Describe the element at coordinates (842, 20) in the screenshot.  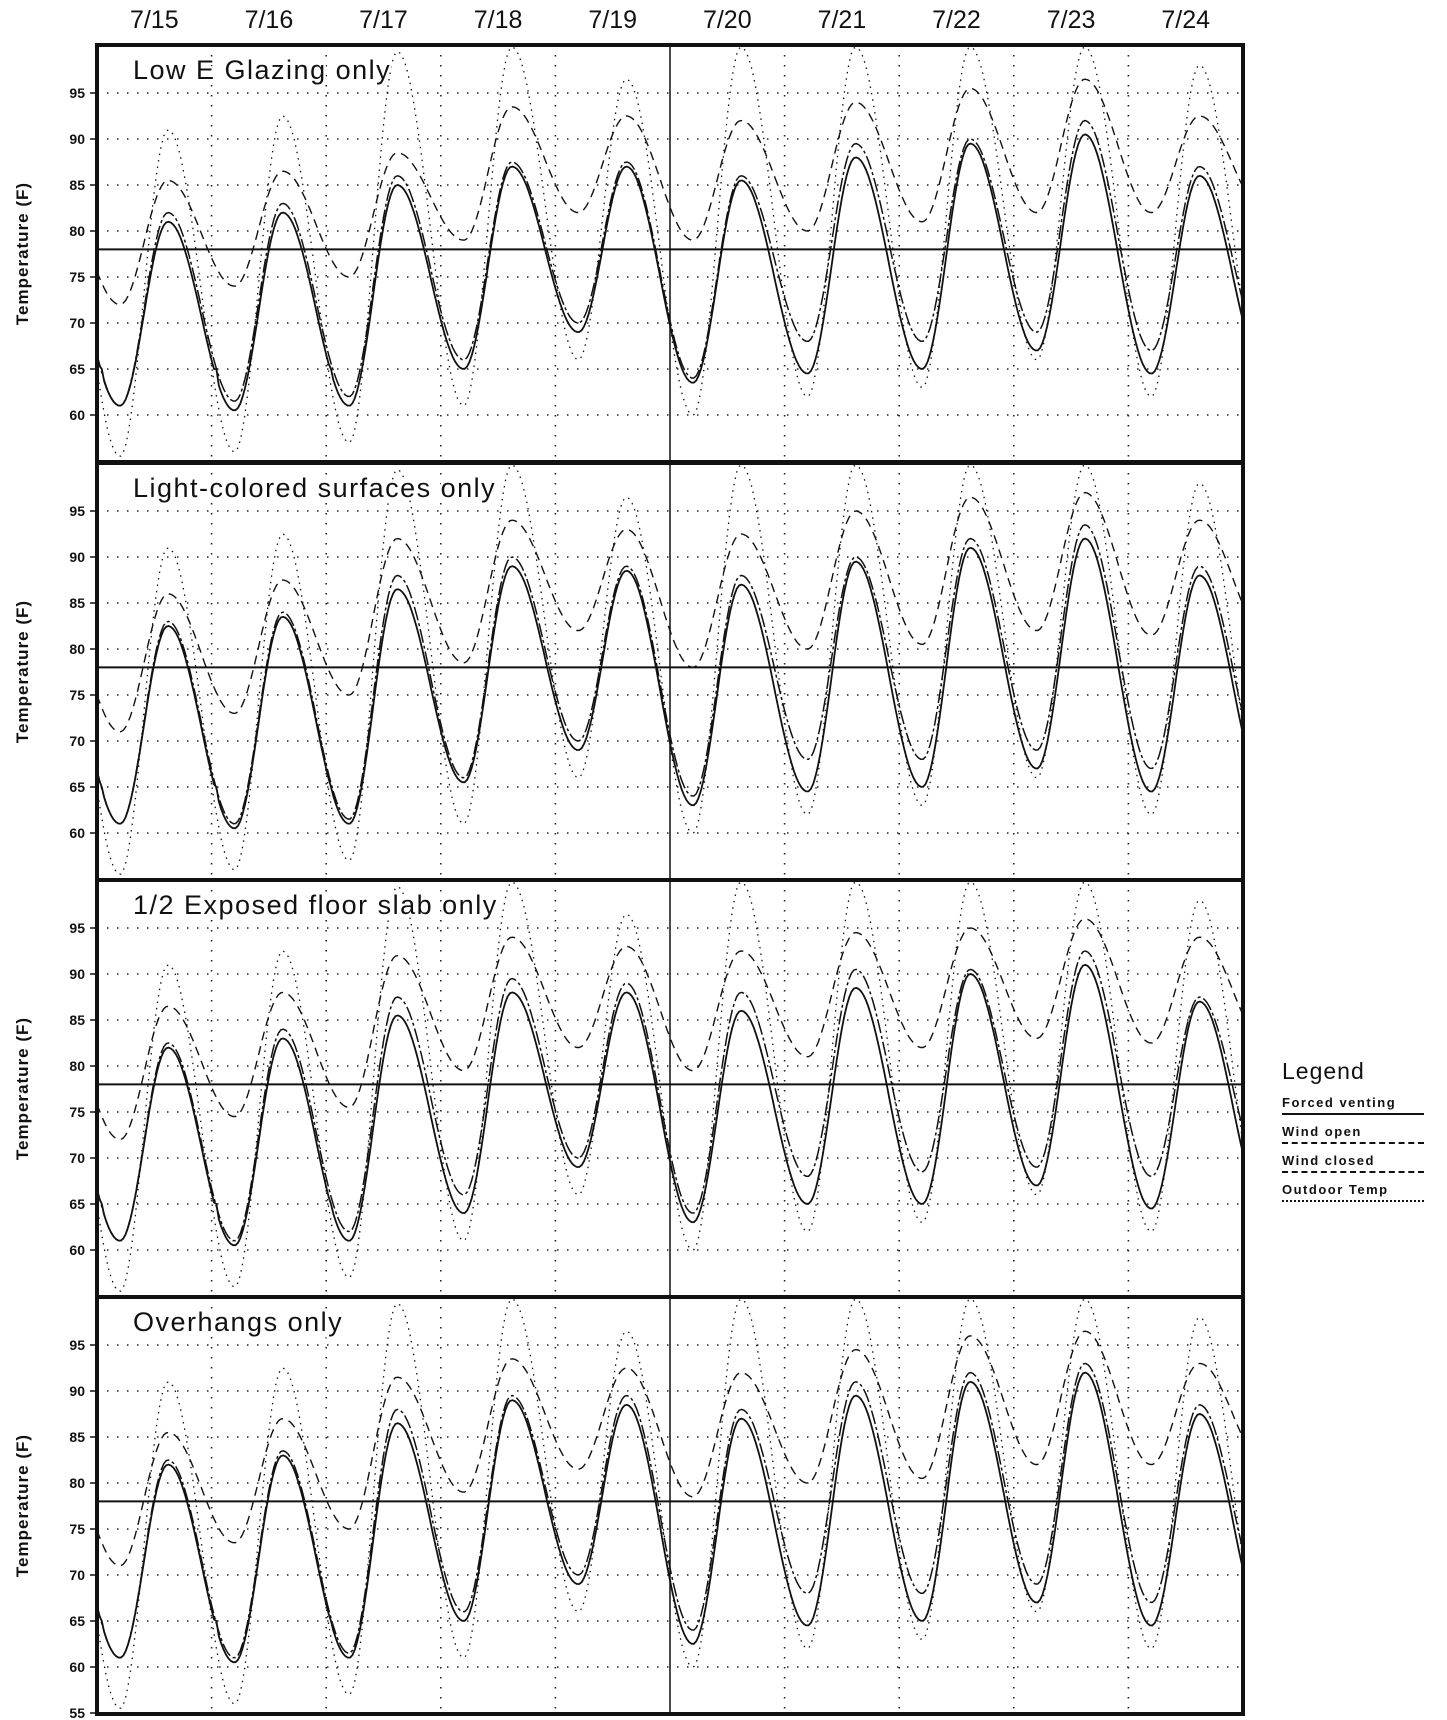
I see `date-label: 7/21` at that location.